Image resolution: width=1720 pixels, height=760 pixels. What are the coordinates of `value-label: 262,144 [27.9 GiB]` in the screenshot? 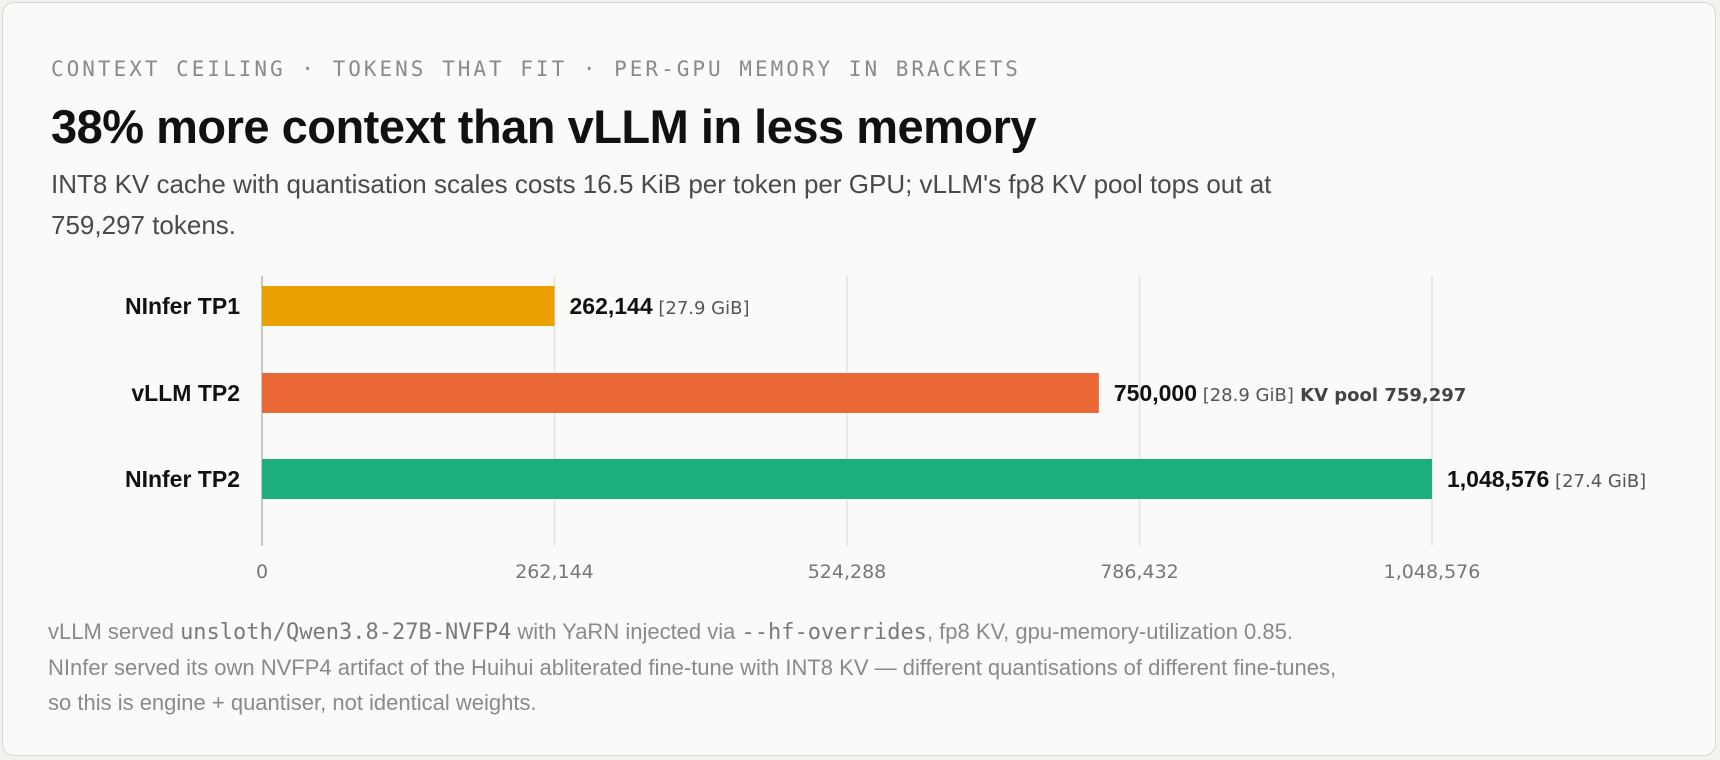 It's located at (660, 306).